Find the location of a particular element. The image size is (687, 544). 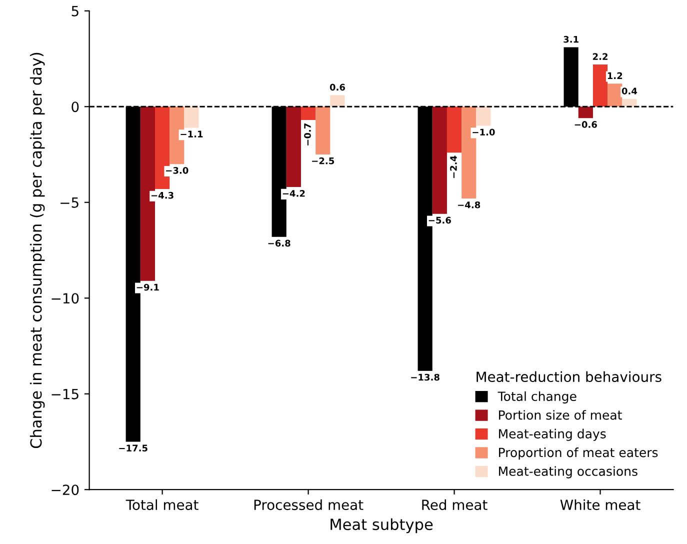

x-tick-label: Red meat is located at coordinates (455, 504).